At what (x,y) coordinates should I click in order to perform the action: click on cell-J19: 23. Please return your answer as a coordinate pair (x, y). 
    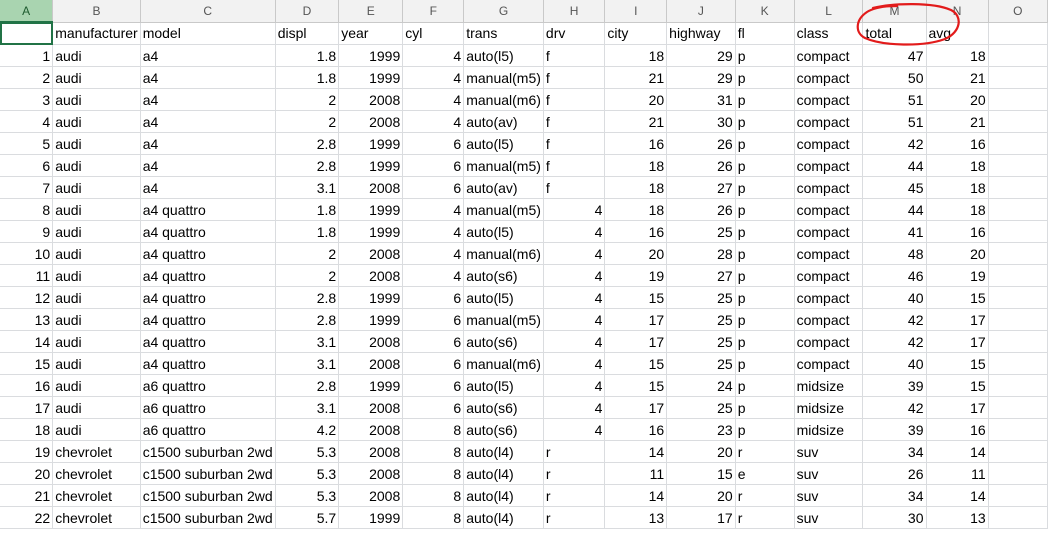
    Looking at the image, I should click on (701, 429).